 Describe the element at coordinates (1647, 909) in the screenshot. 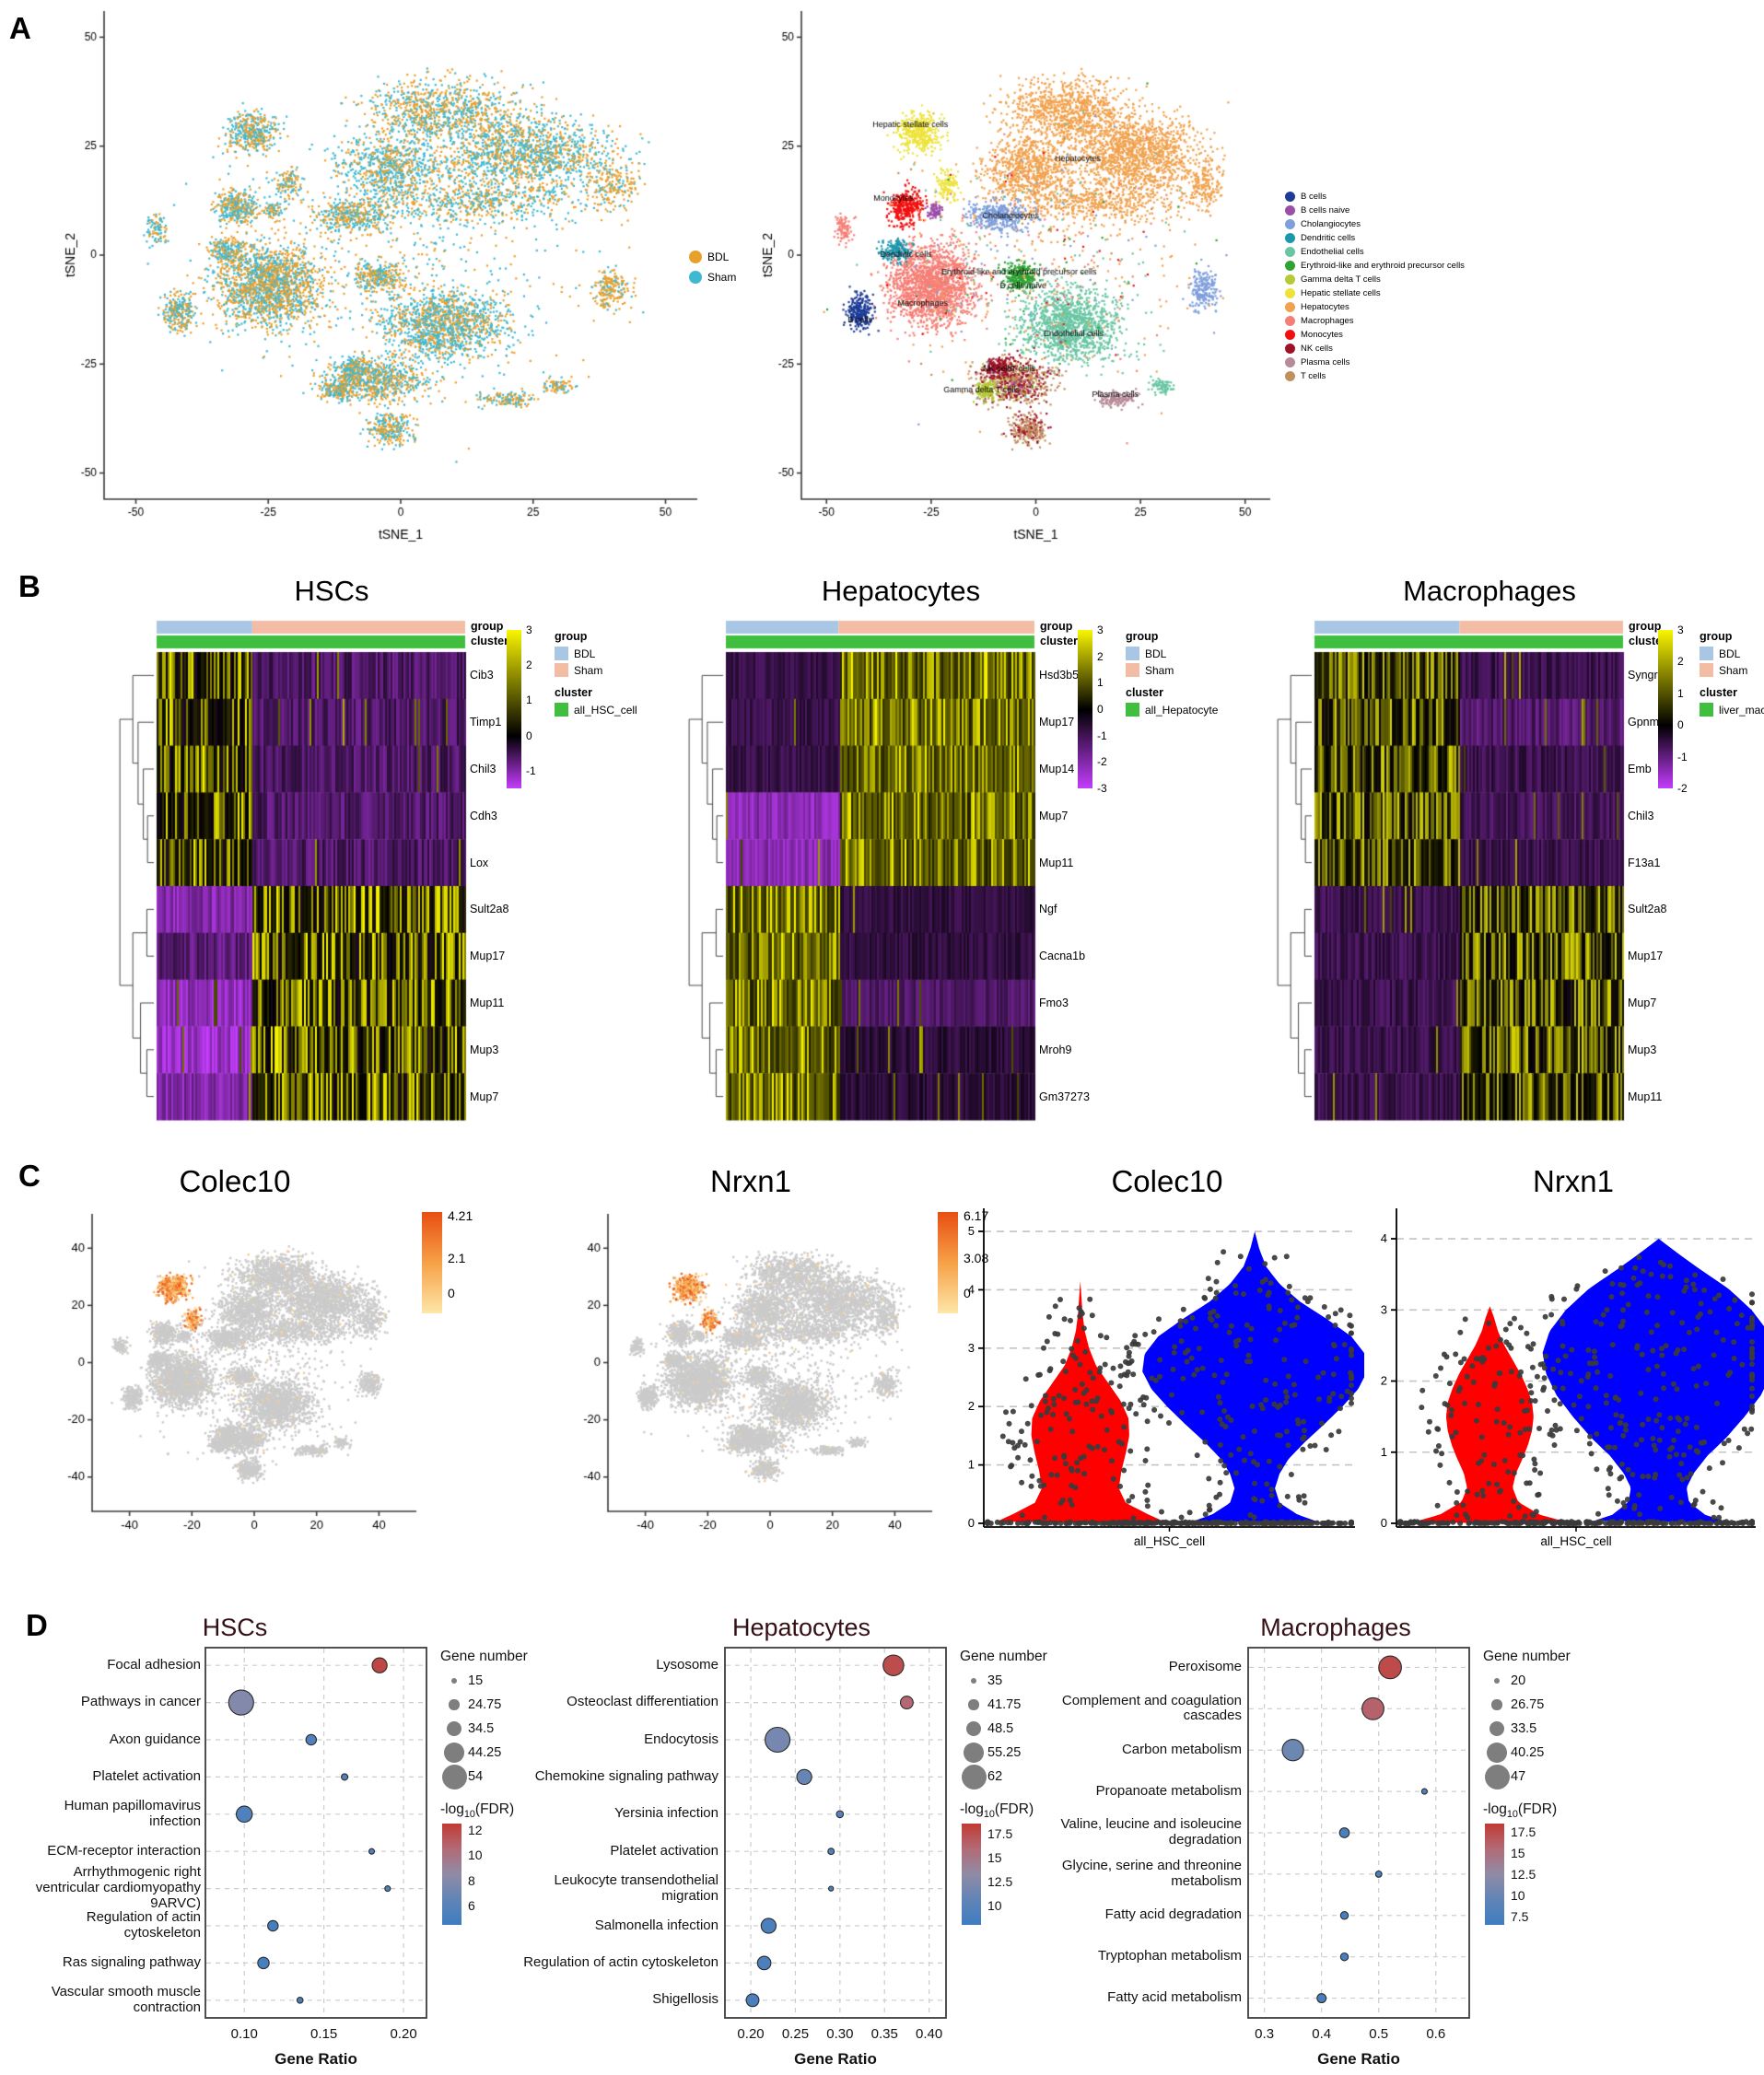

I see `heatmap-gene-label: Sult2a8` at that location.